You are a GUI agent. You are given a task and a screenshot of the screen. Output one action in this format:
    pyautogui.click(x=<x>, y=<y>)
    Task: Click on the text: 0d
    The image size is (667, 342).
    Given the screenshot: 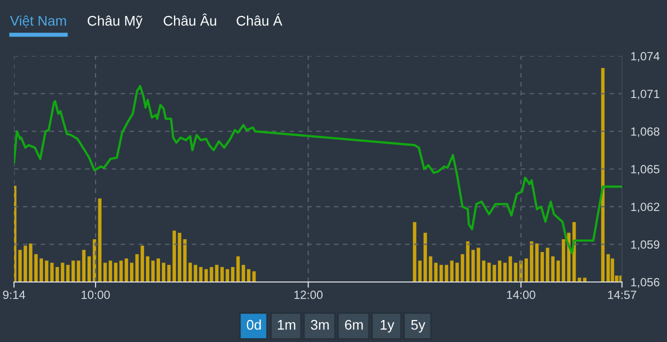 What is the action you would take?
    pyautogui.click(x=253, y=325)
    